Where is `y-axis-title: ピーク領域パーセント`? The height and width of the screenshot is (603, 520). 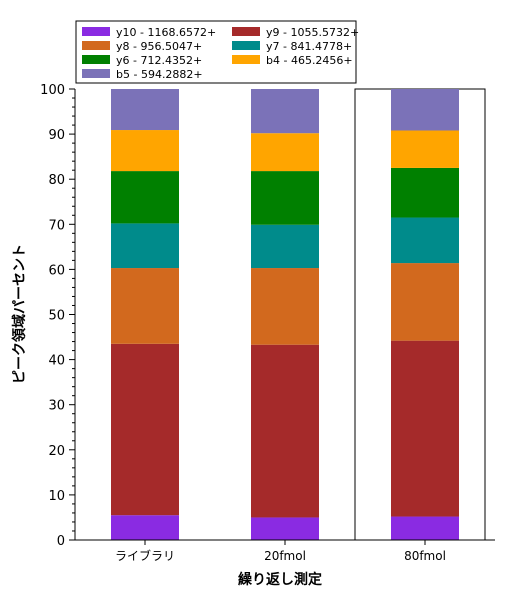 y-axis-title: ピーク領域パーセント is located at coordinates (19, 314).